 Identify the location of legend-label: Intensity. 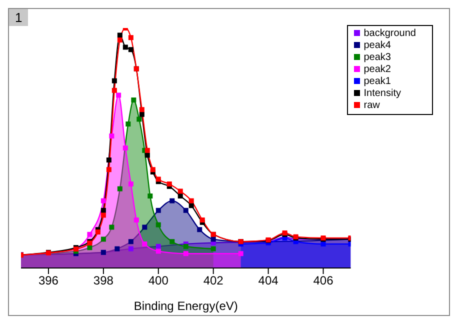
(382, 93).